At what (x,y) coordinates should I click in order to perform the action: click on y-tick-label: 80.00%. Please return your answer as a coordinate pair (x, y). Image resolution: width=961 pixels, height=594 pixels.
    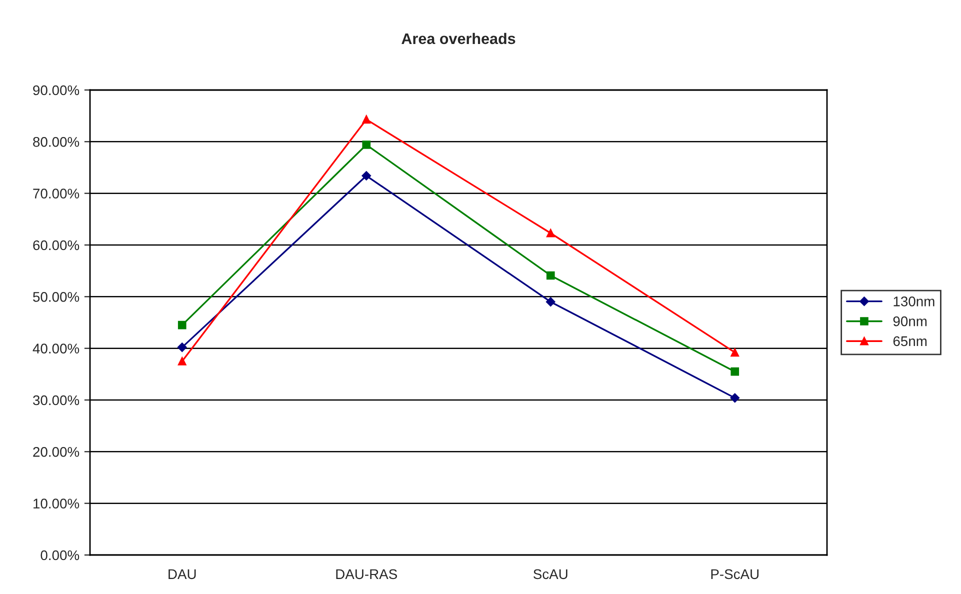
    Looking at the image, I should click on (56, 142).